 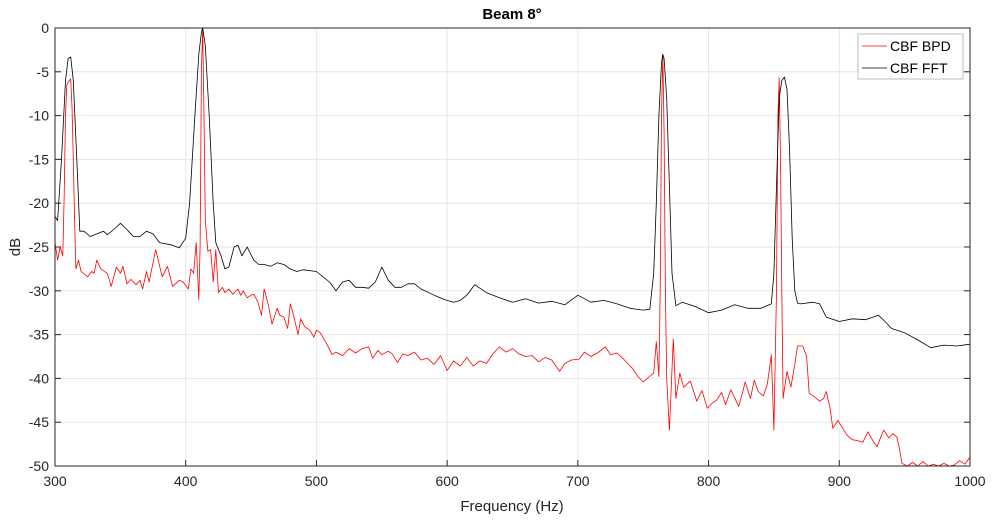 What do you see at coordinates (578, 481) in the screenshot?
I see `x-tick-label: 700` at bounding box center [578, 481].